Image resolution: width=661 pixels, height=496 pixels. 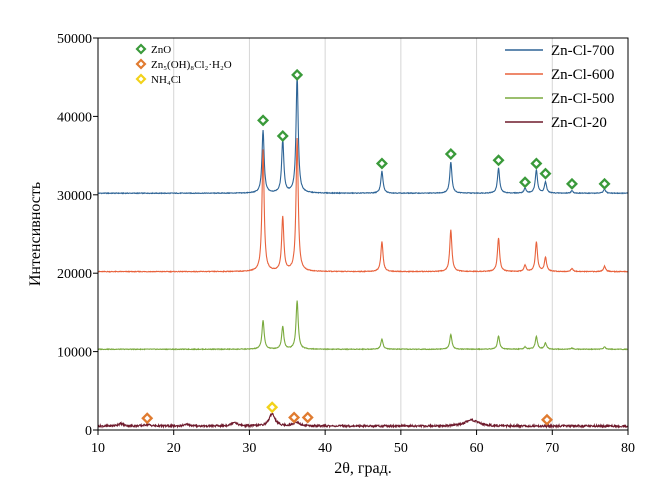 What do you see at coordinates (582, 75) in the screenshot?
I see `series-legend-label: Zn-Cl-600` at bounding box center [582, 75].